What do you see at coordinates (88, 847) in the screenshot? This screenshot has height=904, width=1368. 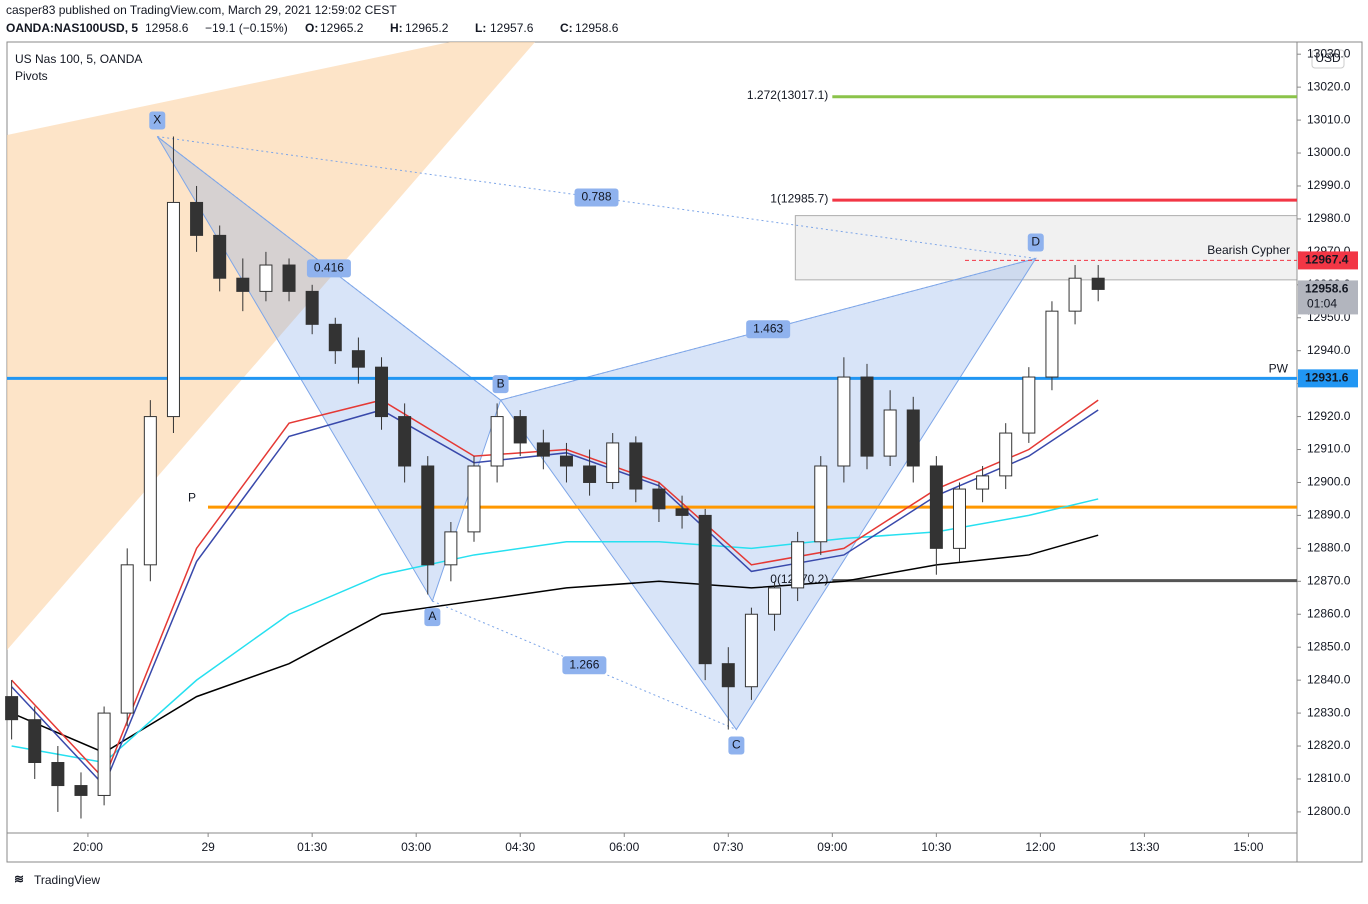 I see `x-tick-label: 20:00` at bounding box center [88, 847].